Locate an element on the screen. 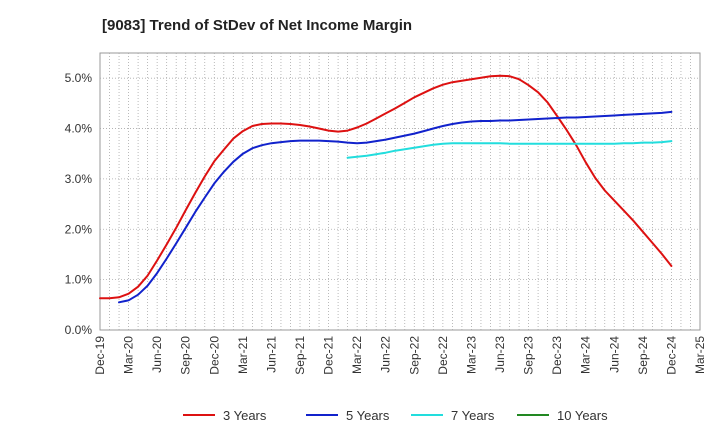 The height and width of the screenshot is (440, 720). x-tick-label: Sep-21 is located at coordinates (300, 355).